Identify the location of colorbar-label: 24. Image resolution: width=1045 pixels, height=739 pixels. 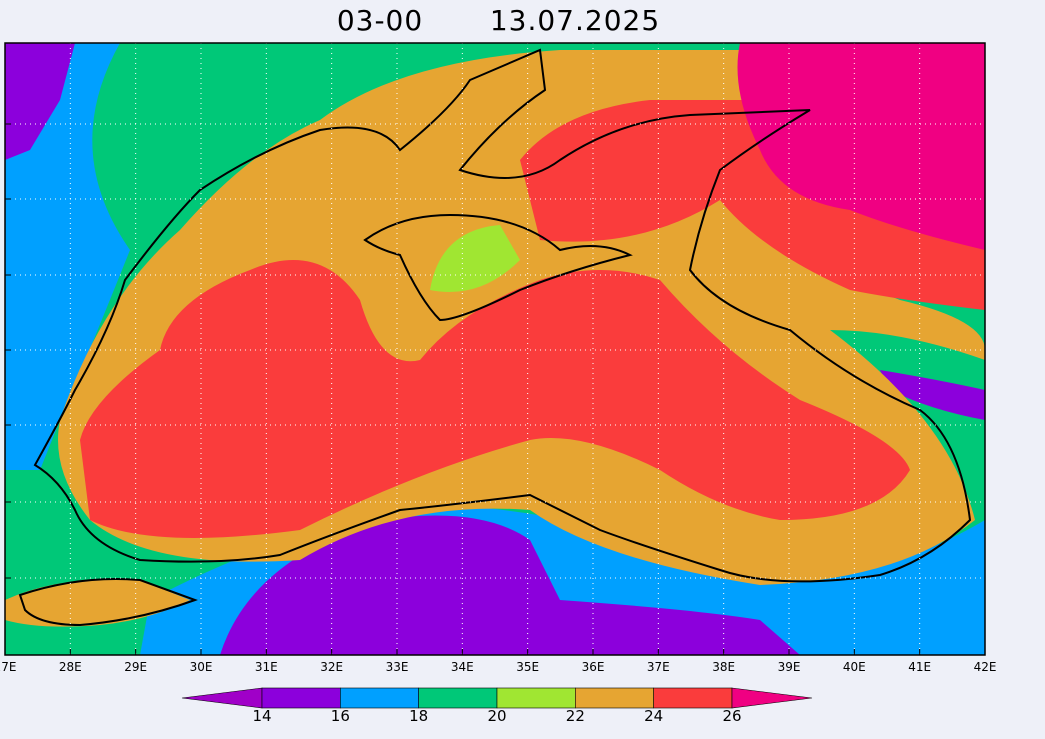
(653, 716).